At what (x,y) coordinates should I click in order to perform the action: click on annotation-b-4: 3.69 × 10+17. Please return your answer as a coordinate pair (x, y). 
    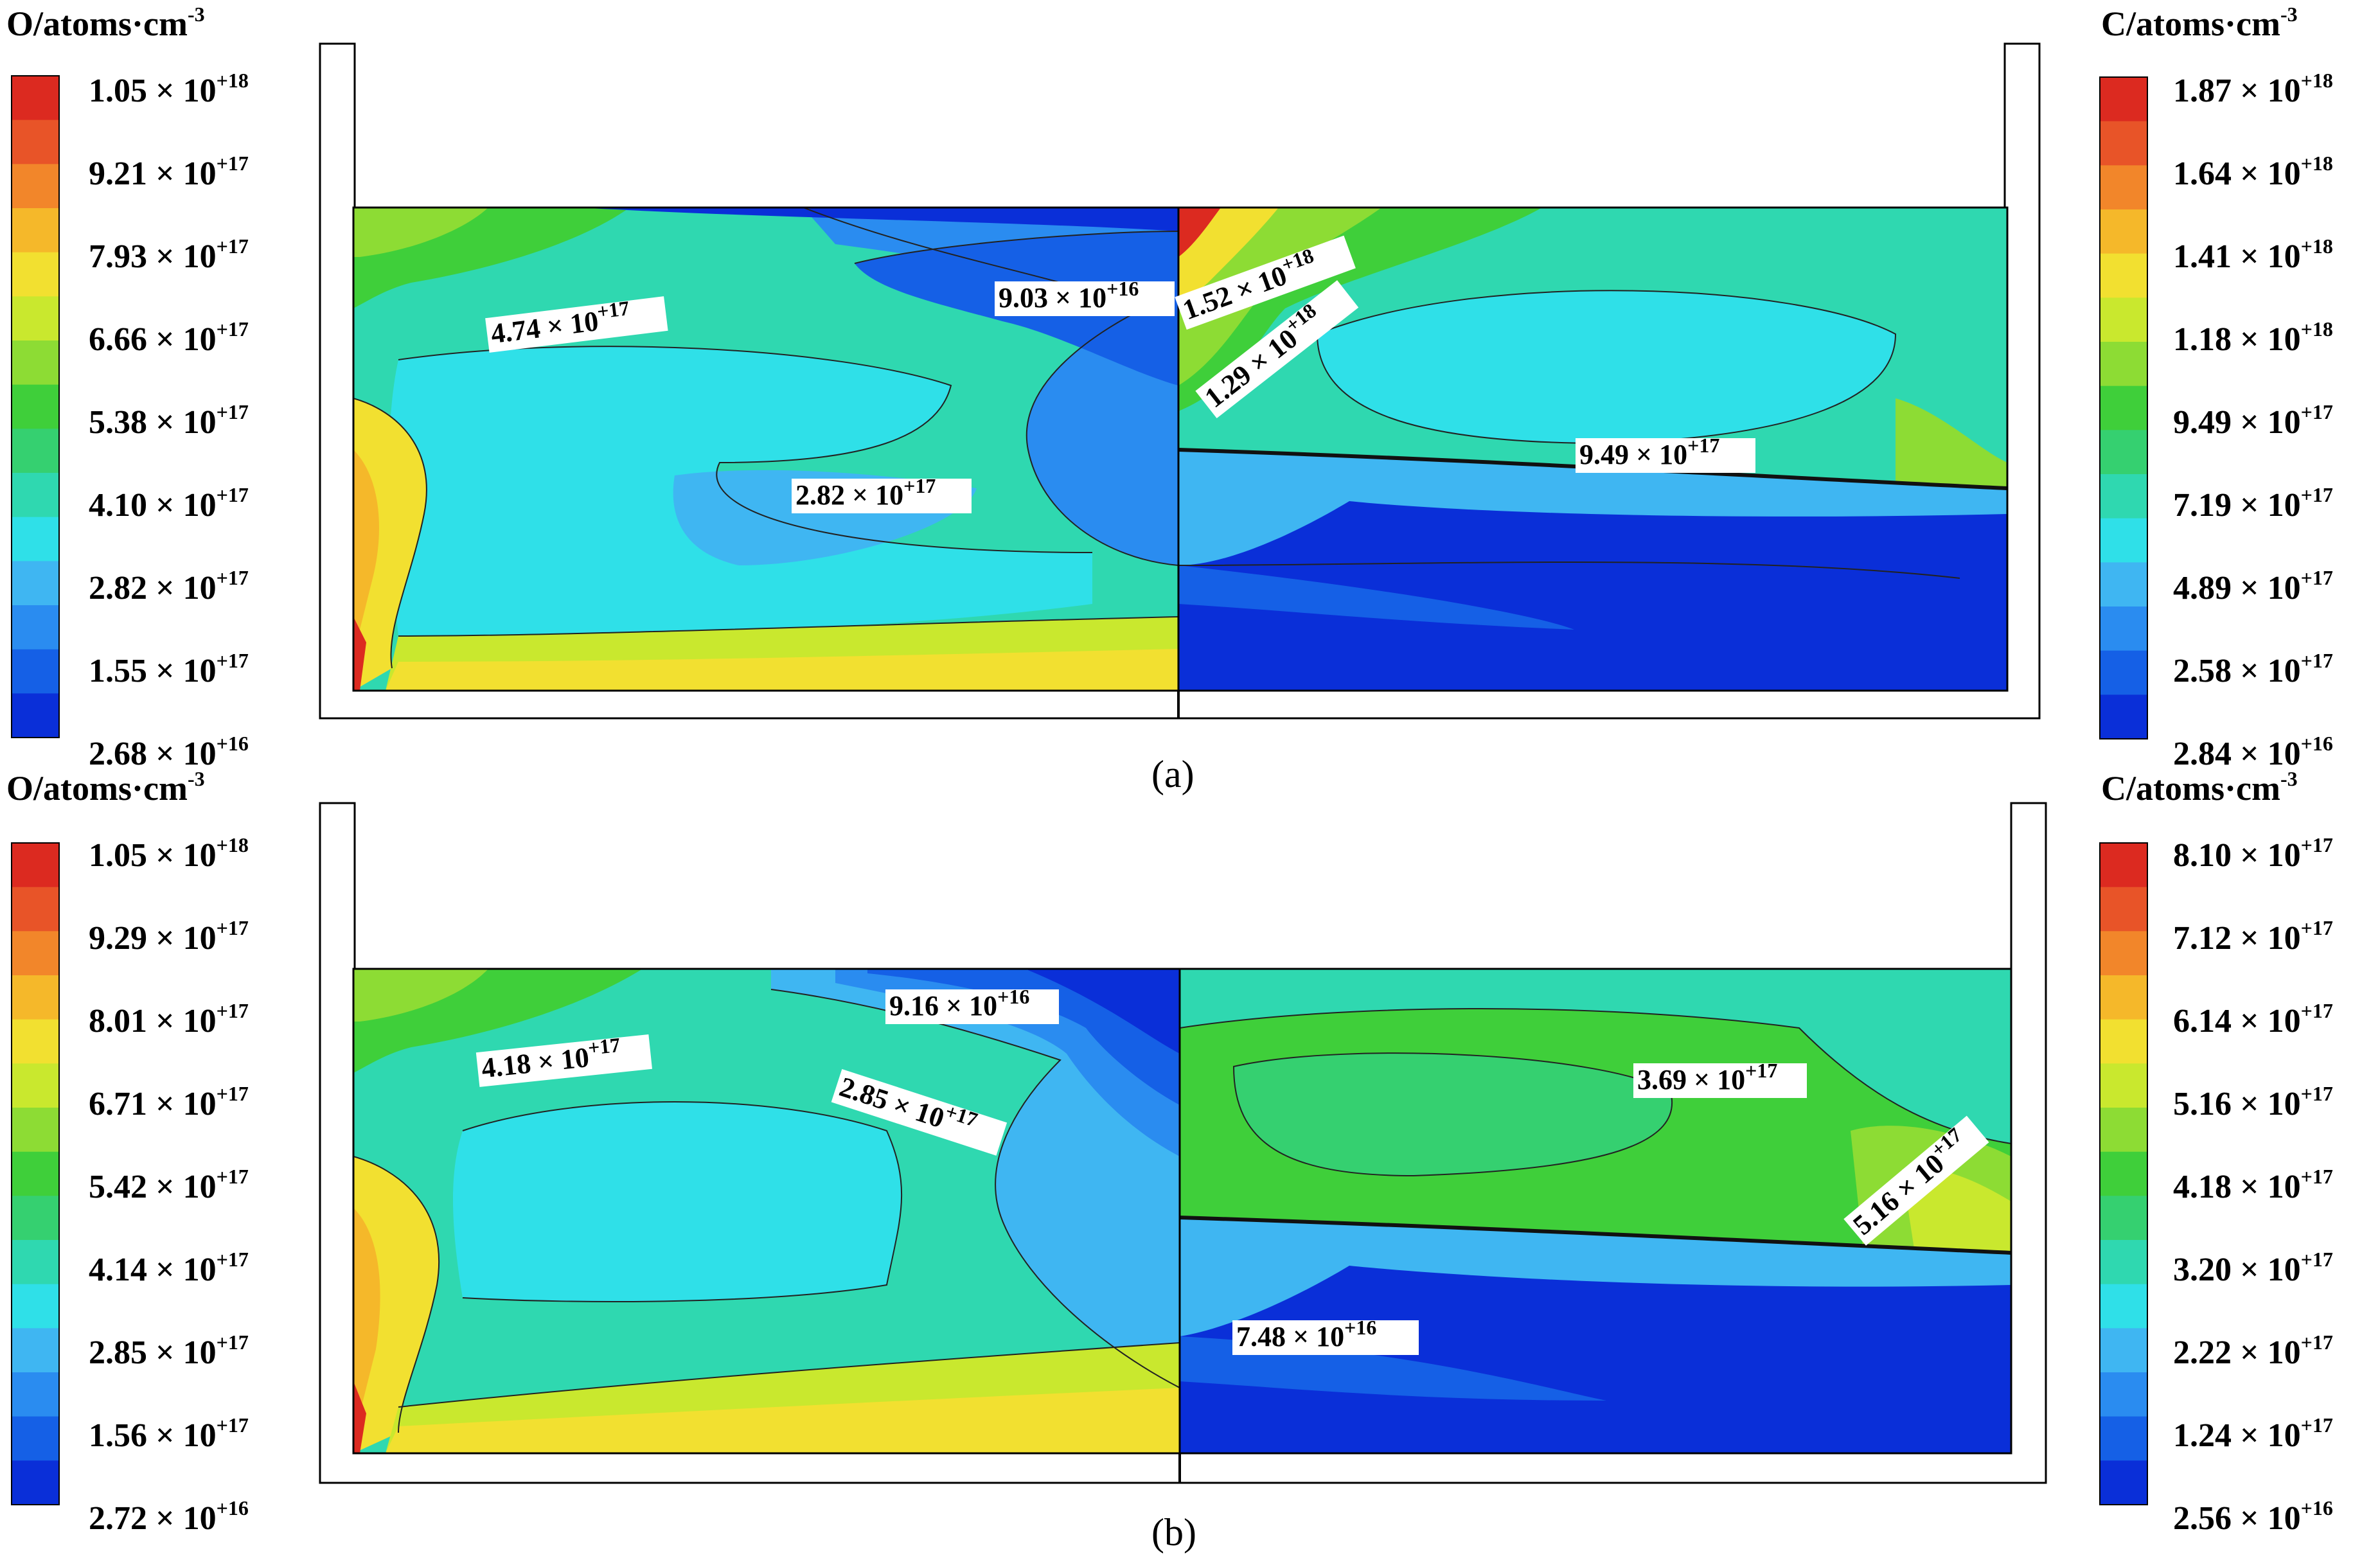
    Looking at the image, I should click on (1720, 1078).